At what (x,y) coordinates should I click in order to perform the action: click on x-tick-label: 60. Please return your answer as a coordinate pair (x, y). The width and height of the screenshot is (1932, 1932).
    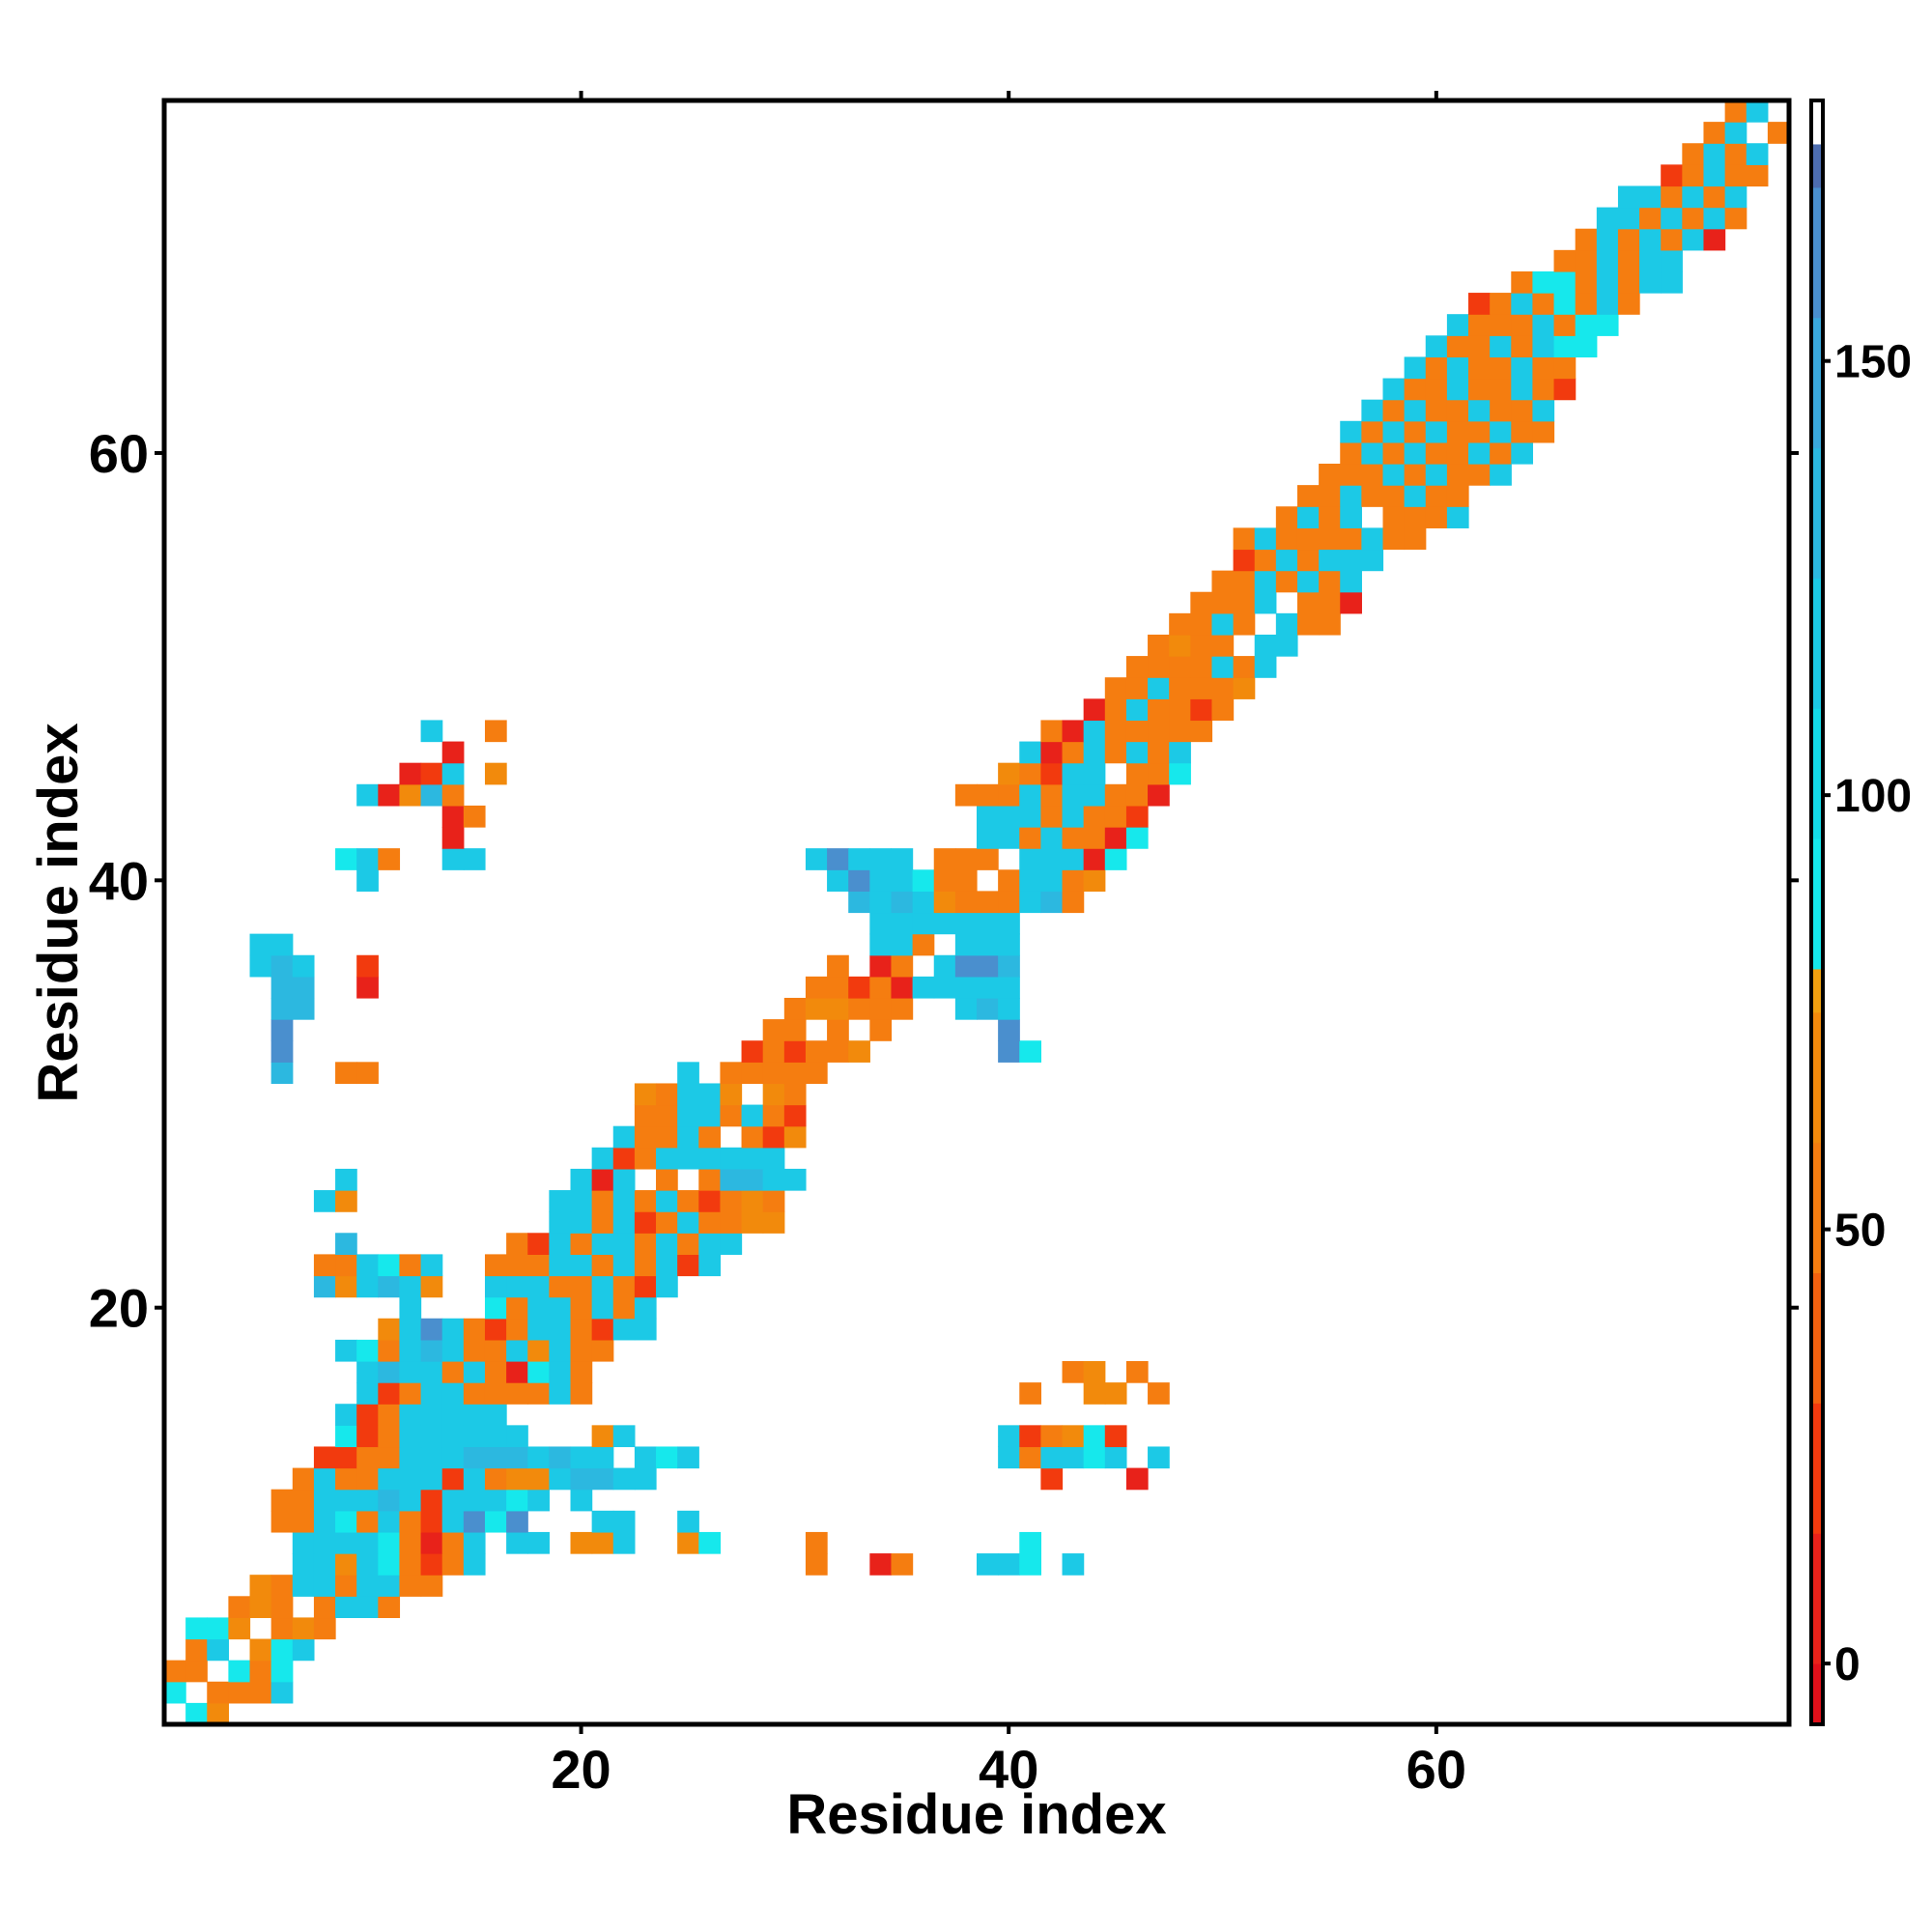
    Looking at the image, I should click on (1436, 1769).